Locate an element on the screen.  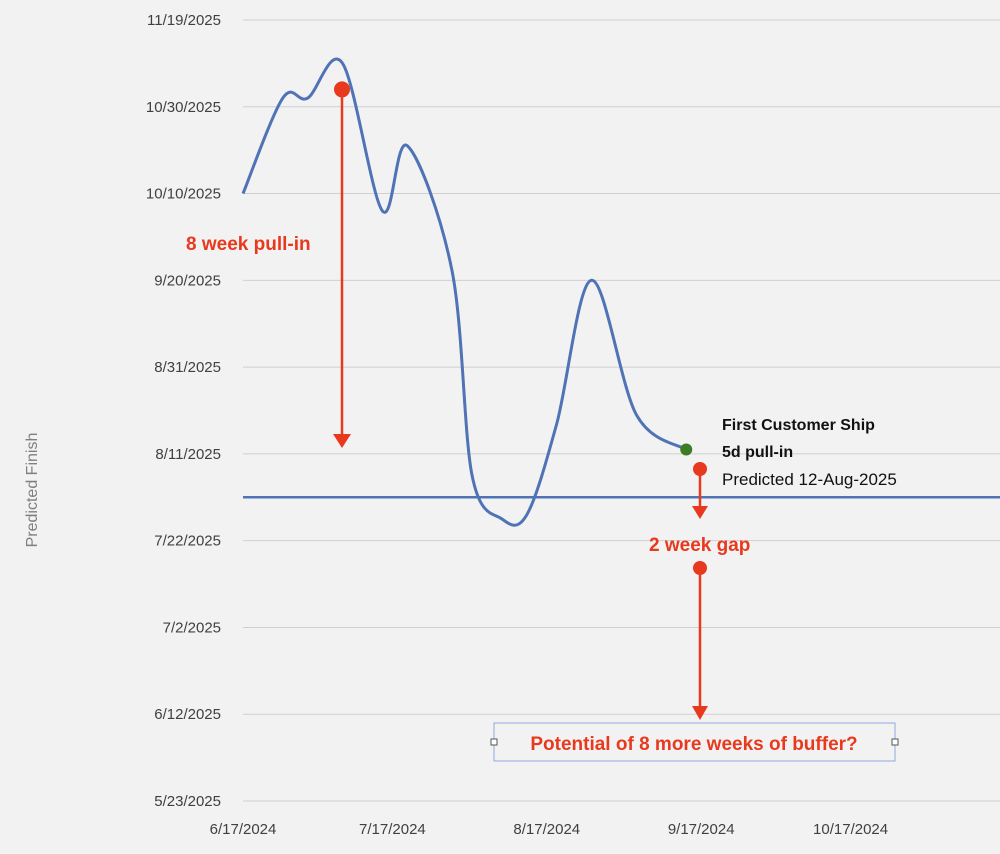
pull-in-label: 8 week pull-in is located at coordinates (248, 244).